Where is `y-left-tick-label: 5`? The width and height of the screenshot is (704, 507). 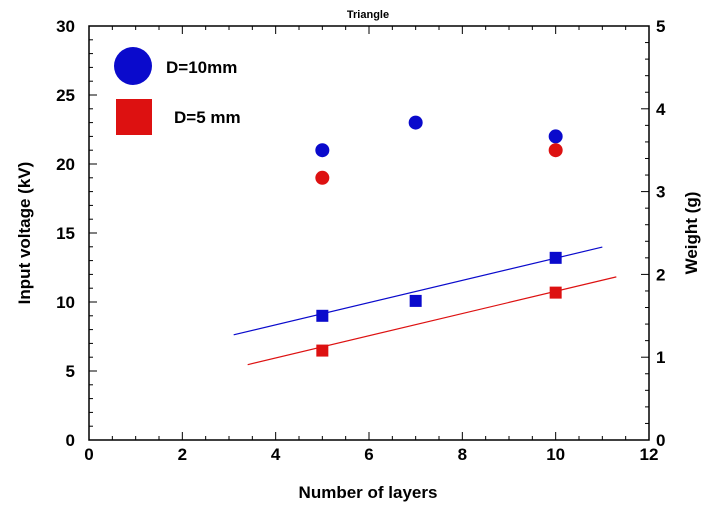
y-left-tick-label: 5 is located at coordinates (70, 371).